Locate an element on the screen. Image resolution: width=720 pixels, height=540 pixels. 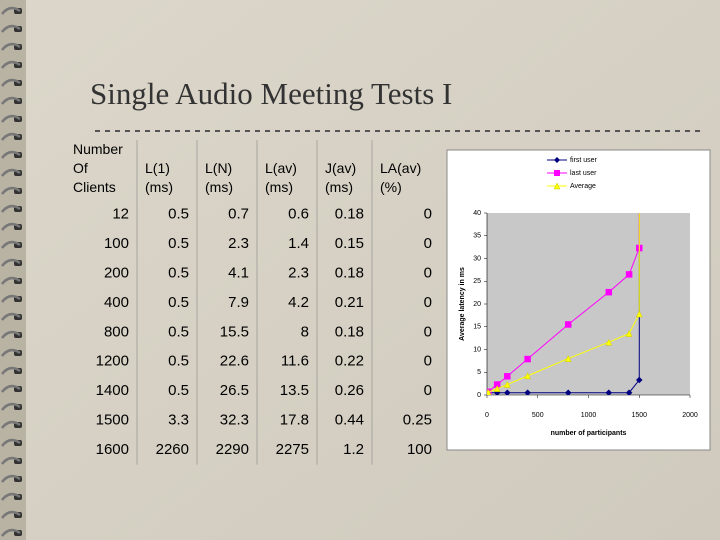
table-cell: 13.5 is located at coordinates (294, 390).